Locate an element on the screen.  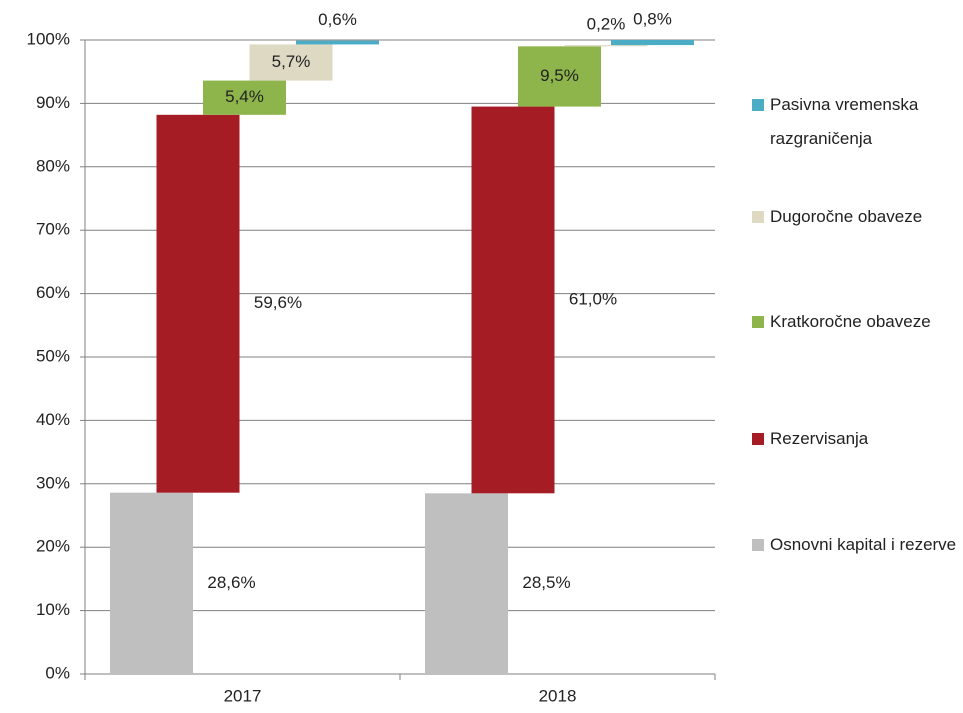
legend-label: Dugoročne obaveze is located at coordinates (846, 216).